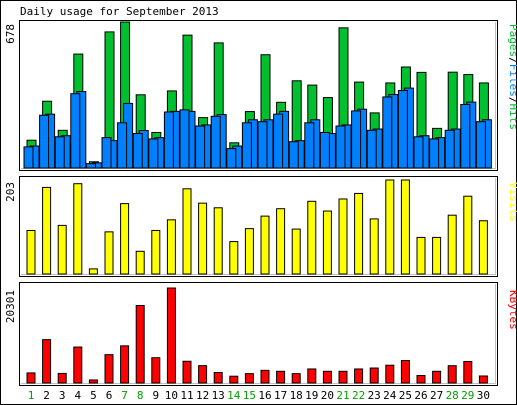 Image resolution: width=517 pixels, height=405 pixels. What do you see at coordinates (512, 117) in the screenshot?
I see `hits-files-pages-legend-segment: Hits` at bounding box center [512, 117].